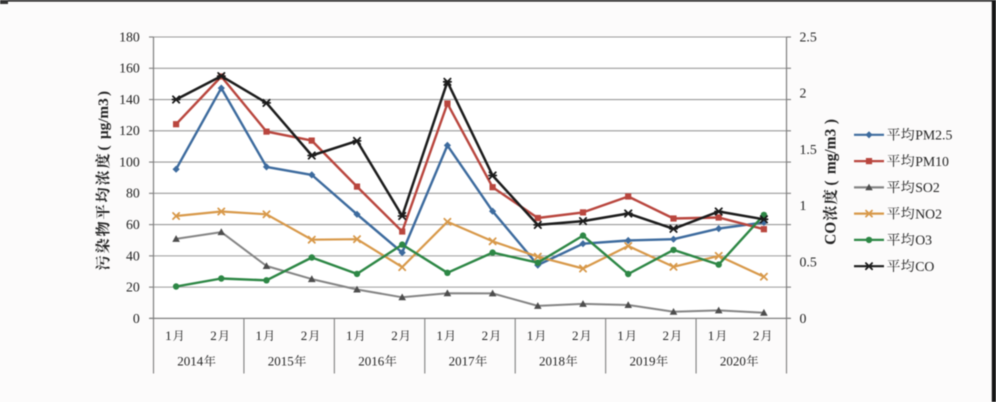  What do you see at coordinates (927, 187) in the screenshot?
I see `svg-text: SO2` at bounding box center [927, 187].